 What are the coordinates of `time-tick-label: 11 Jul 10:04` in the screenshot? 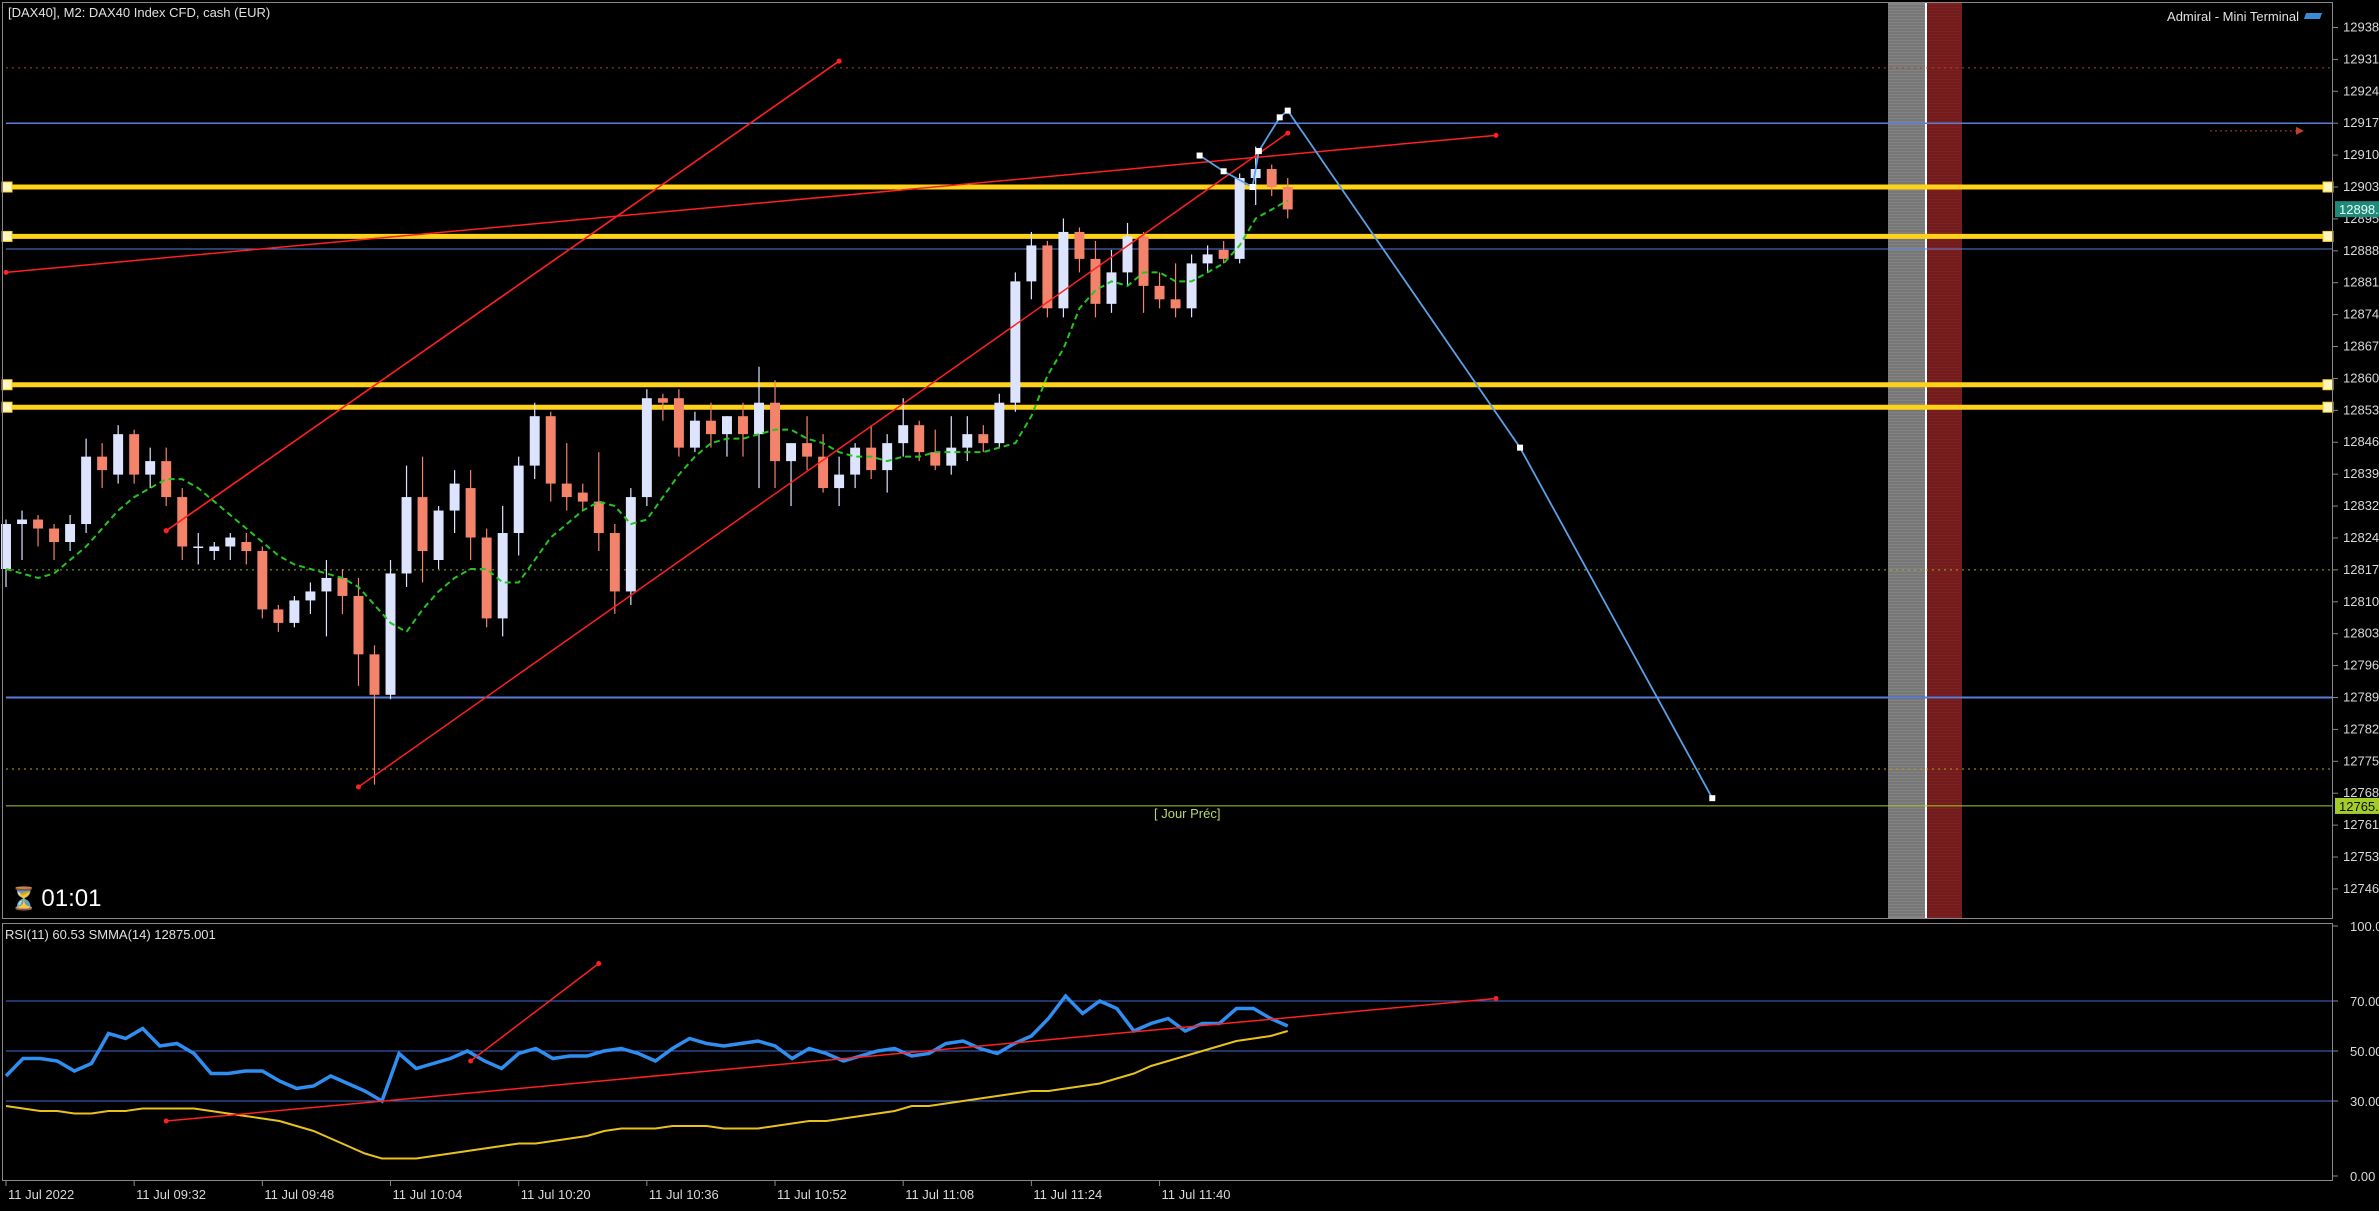 It's located at (428, 1194).